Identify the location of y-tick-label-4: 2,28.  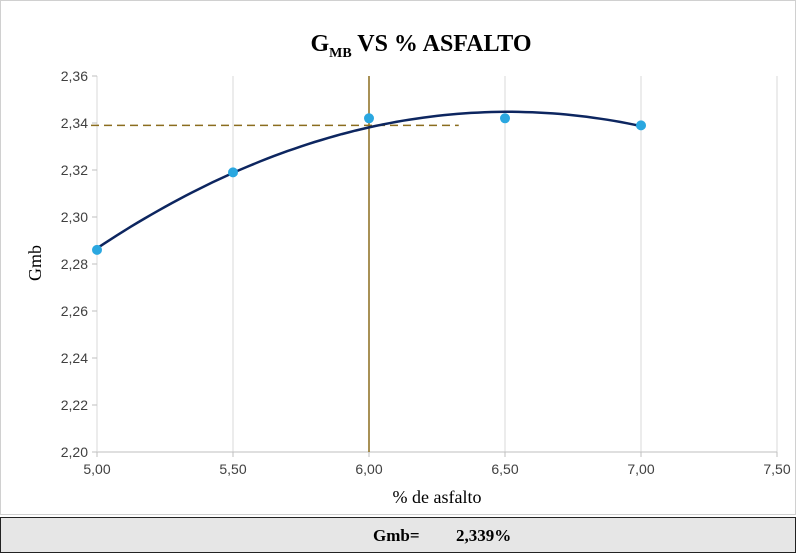
(74, 264).